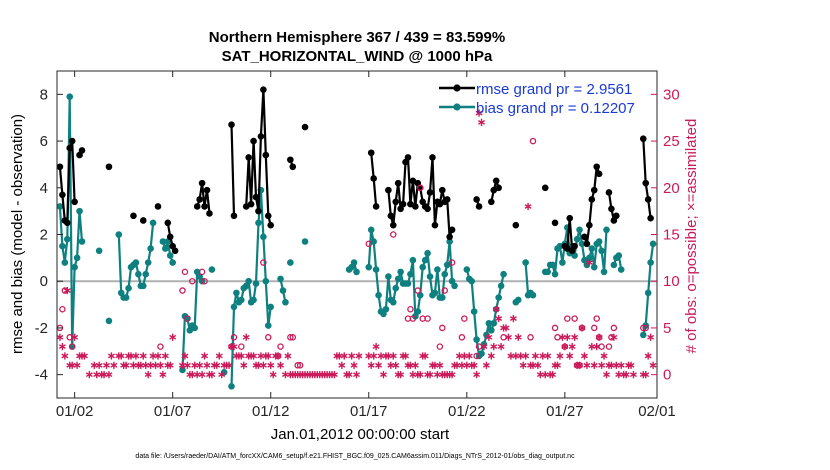 The image size is (830, 470). What do you see at coordinates (271, 411) in the screenshot?
I see `x-tick-label: 01/12` at bounding box center [271, 411].